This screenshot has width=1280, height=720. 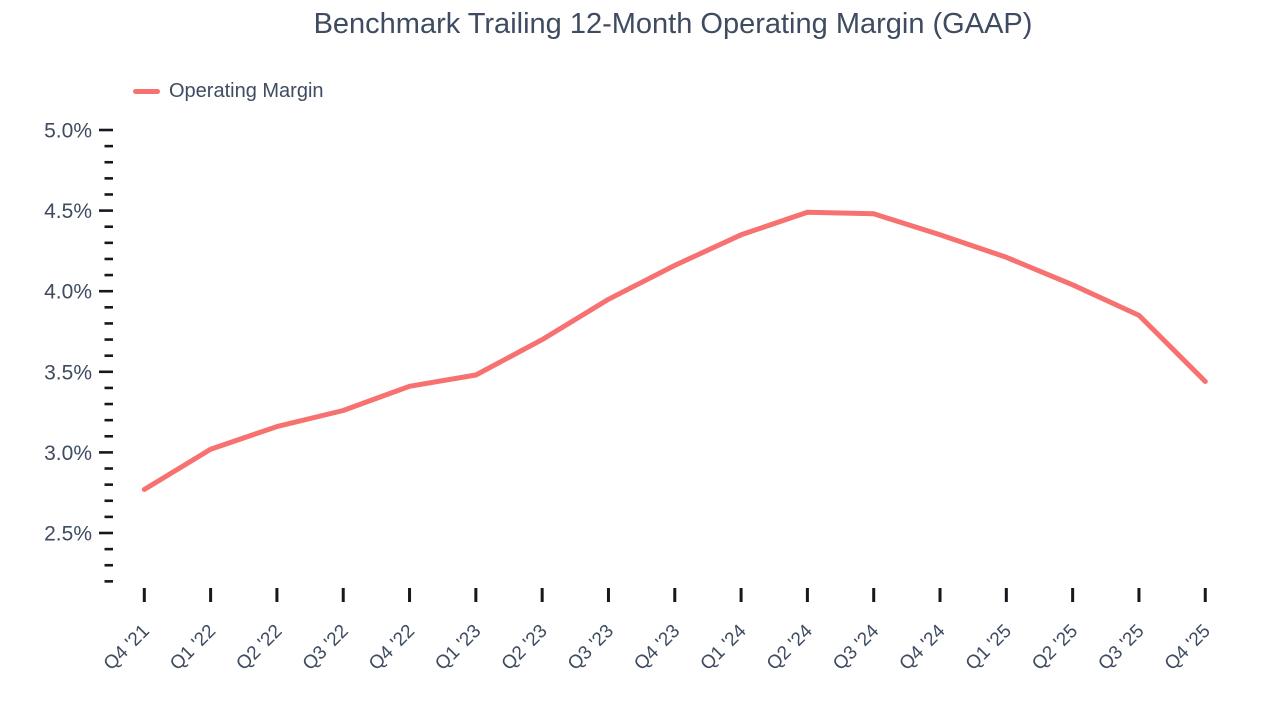 I want to click on x-axis-label: Q4 '23, so click(x=657, y=648).